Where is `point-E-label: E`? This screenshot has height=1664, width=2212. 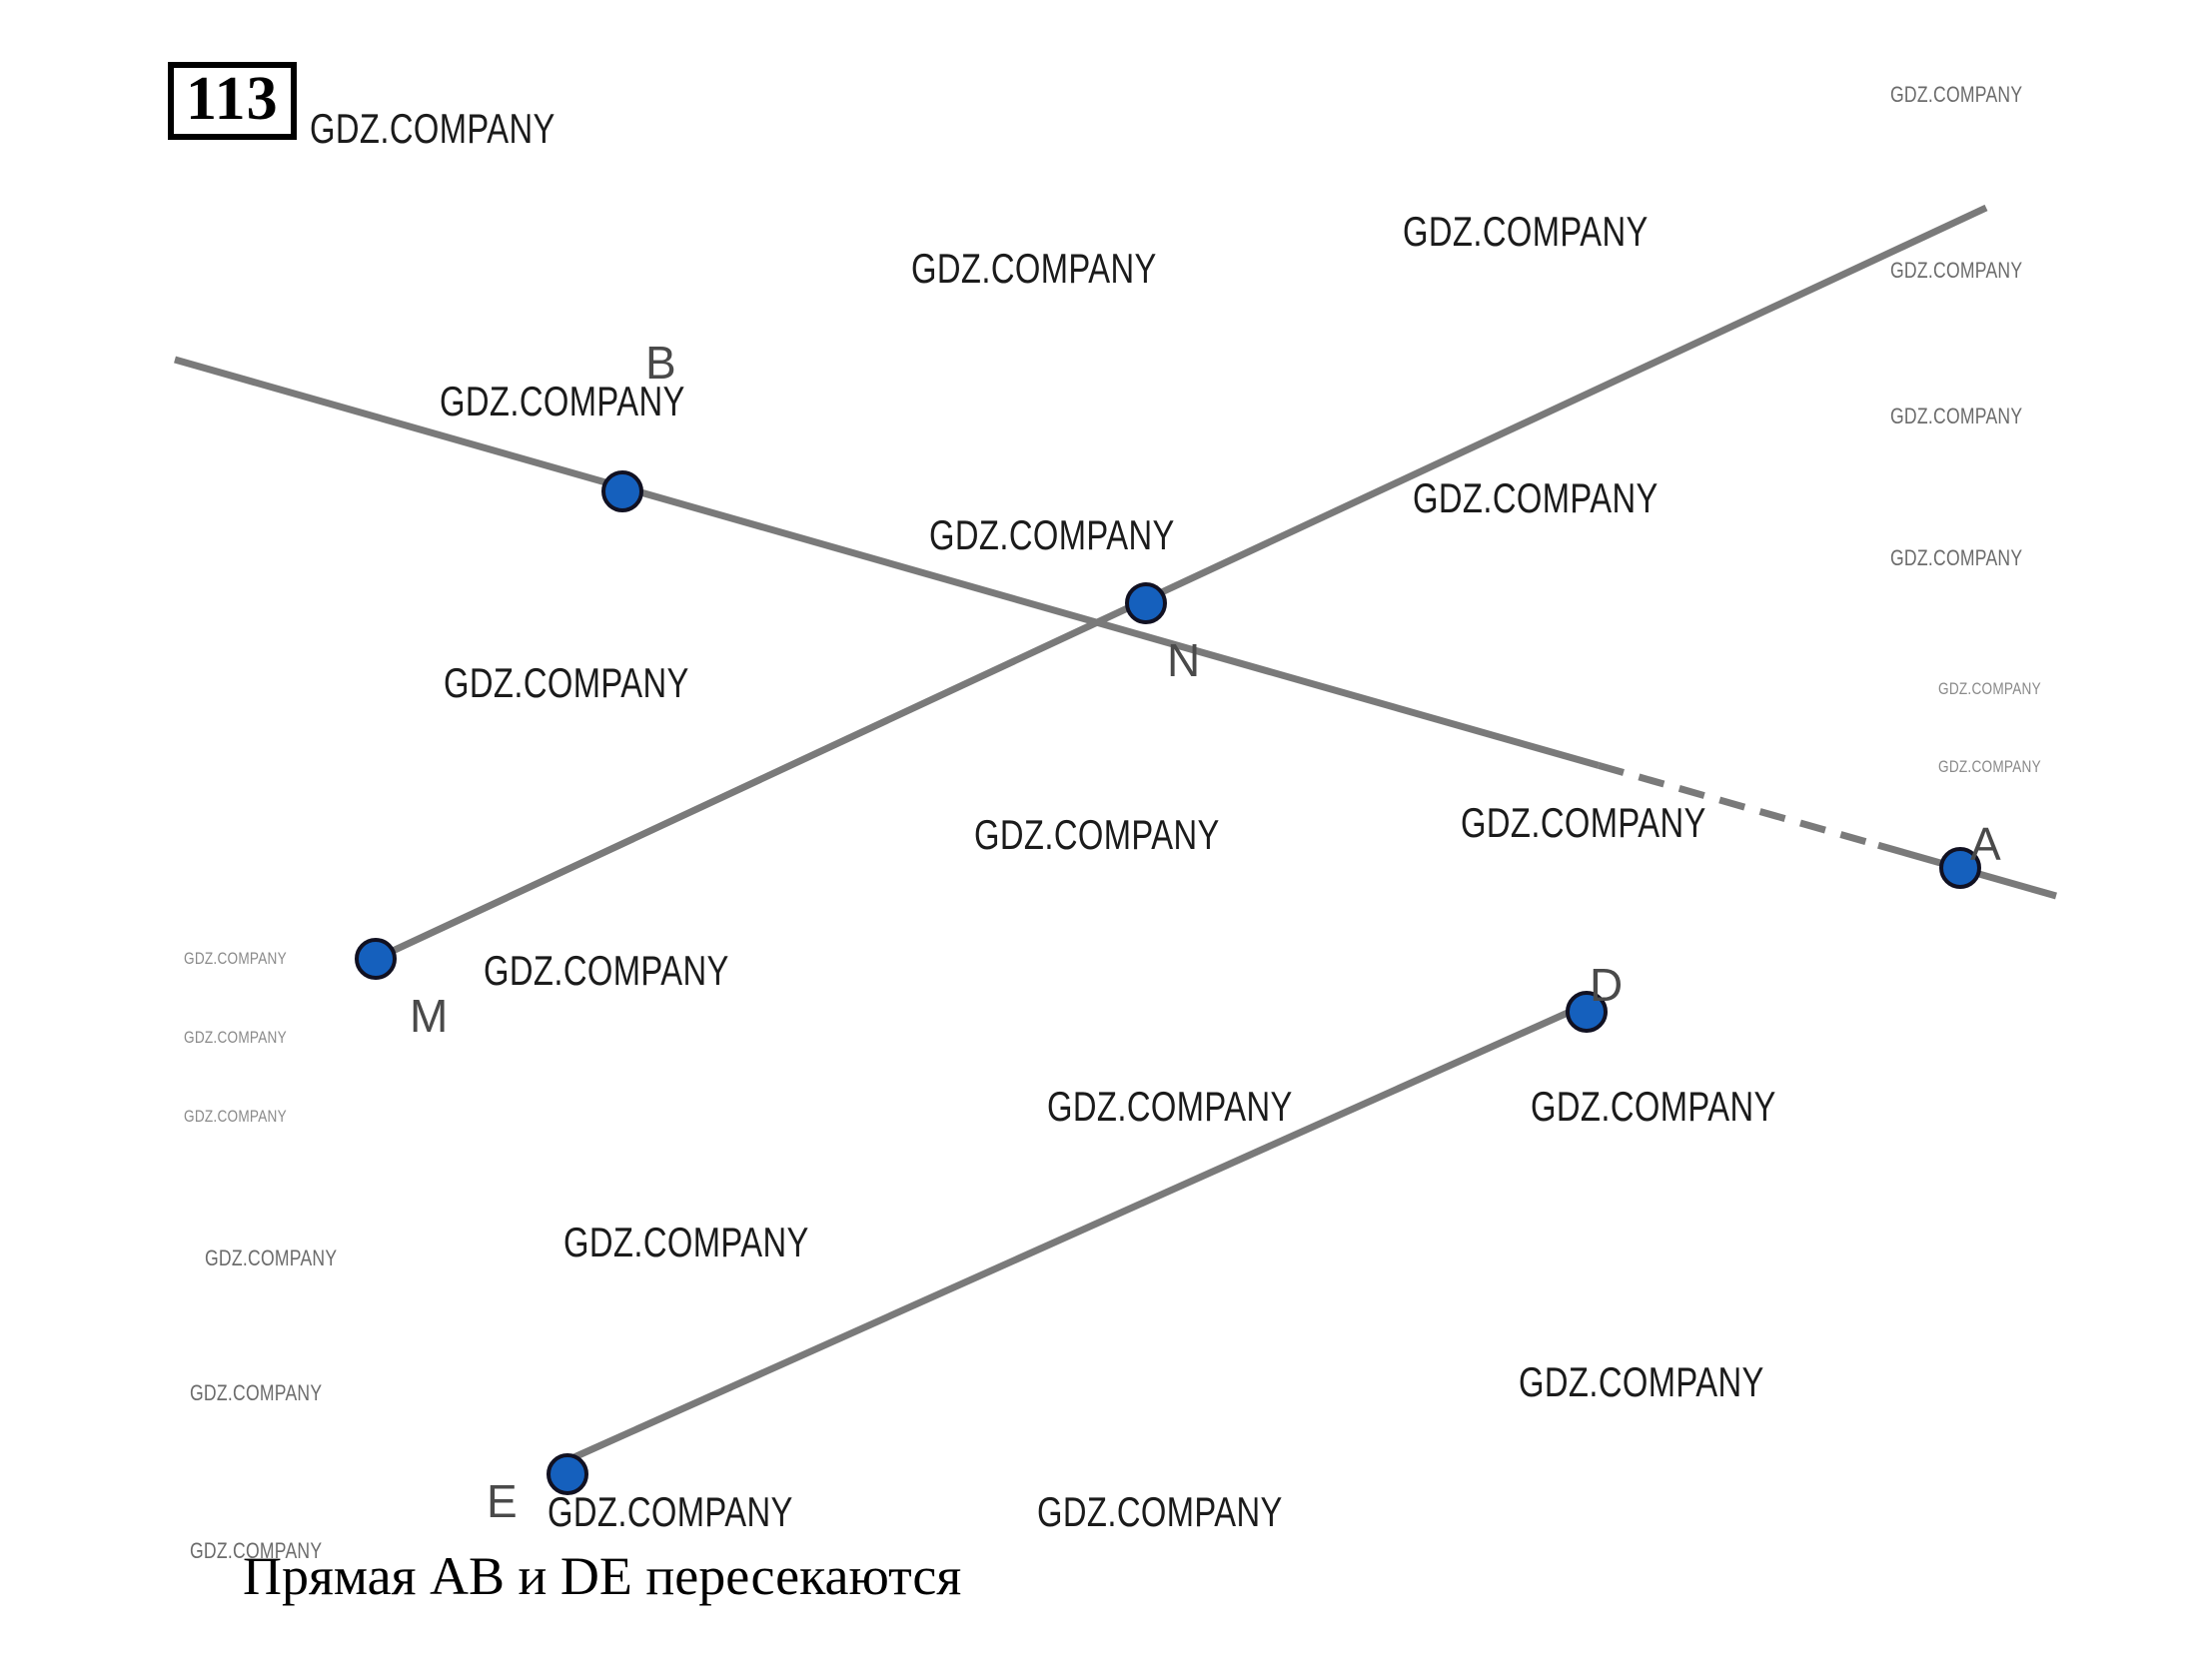 point-E-label: E is located at coordinates (502, 1501).